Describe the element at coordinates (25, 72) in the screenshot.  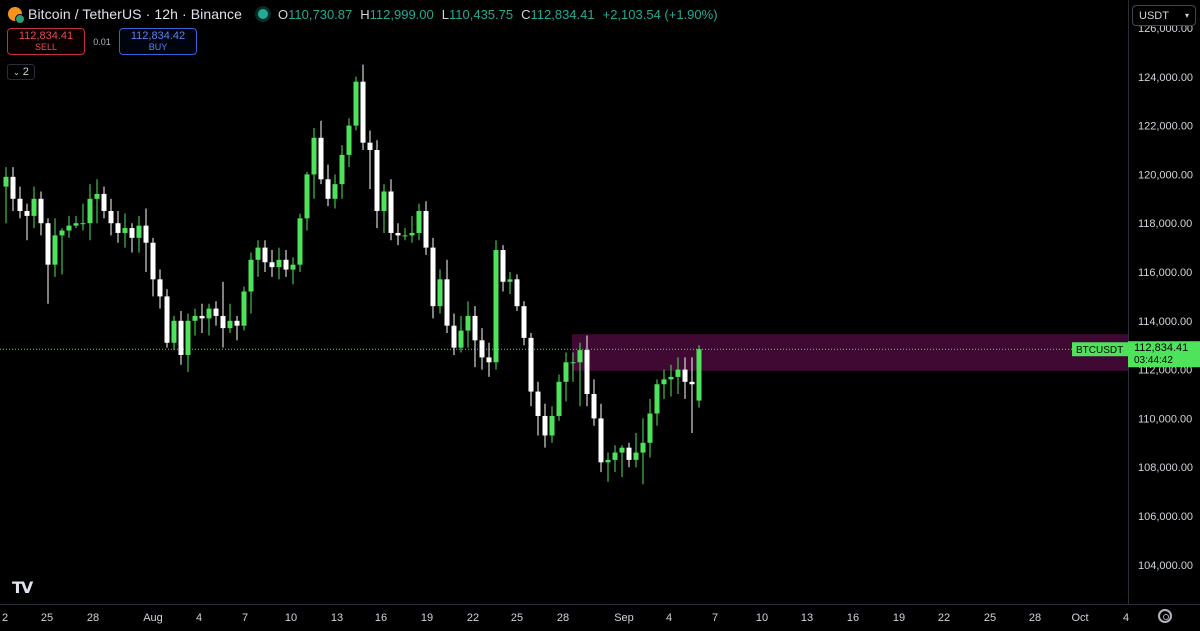
I see `indicators-count: 2` at that location.